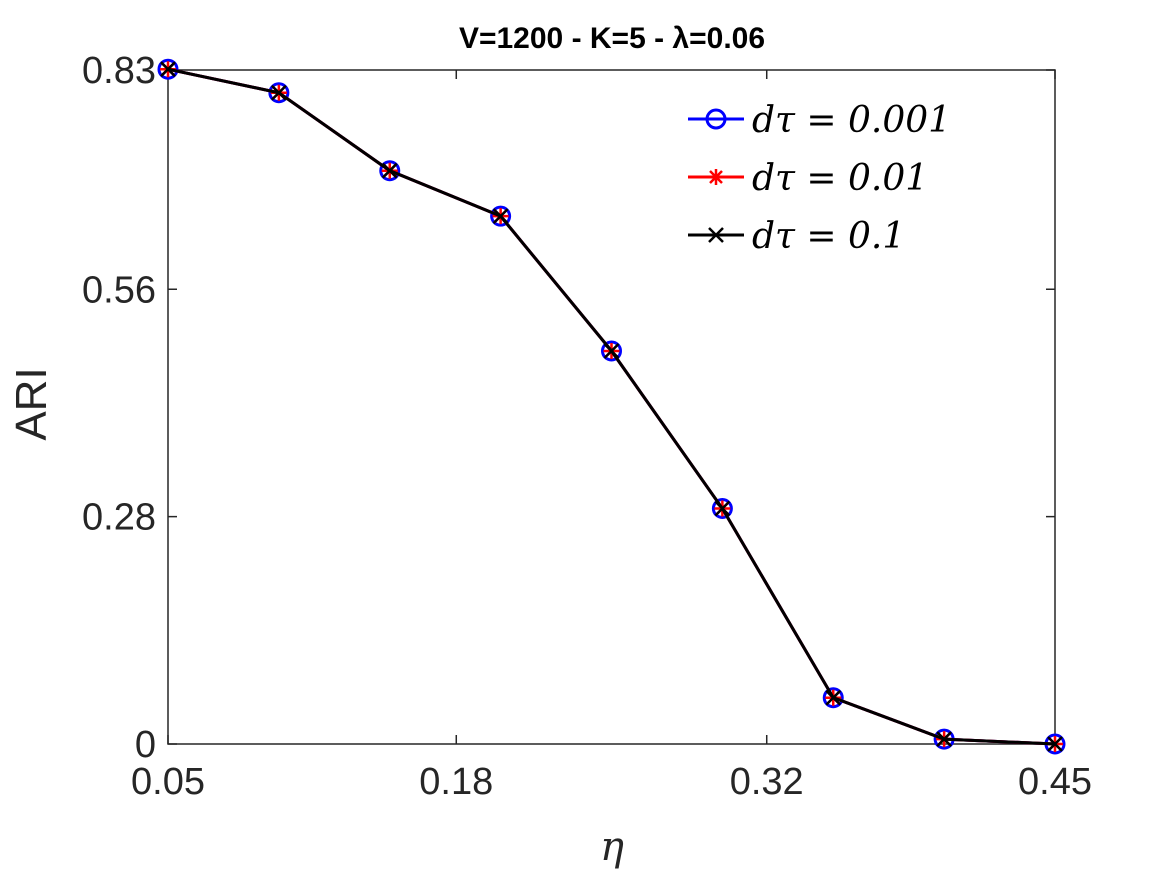  Describe the element at coordinates (840, 178) in the screenshot. I see `legend-label: dτ = 0.01` at that location.